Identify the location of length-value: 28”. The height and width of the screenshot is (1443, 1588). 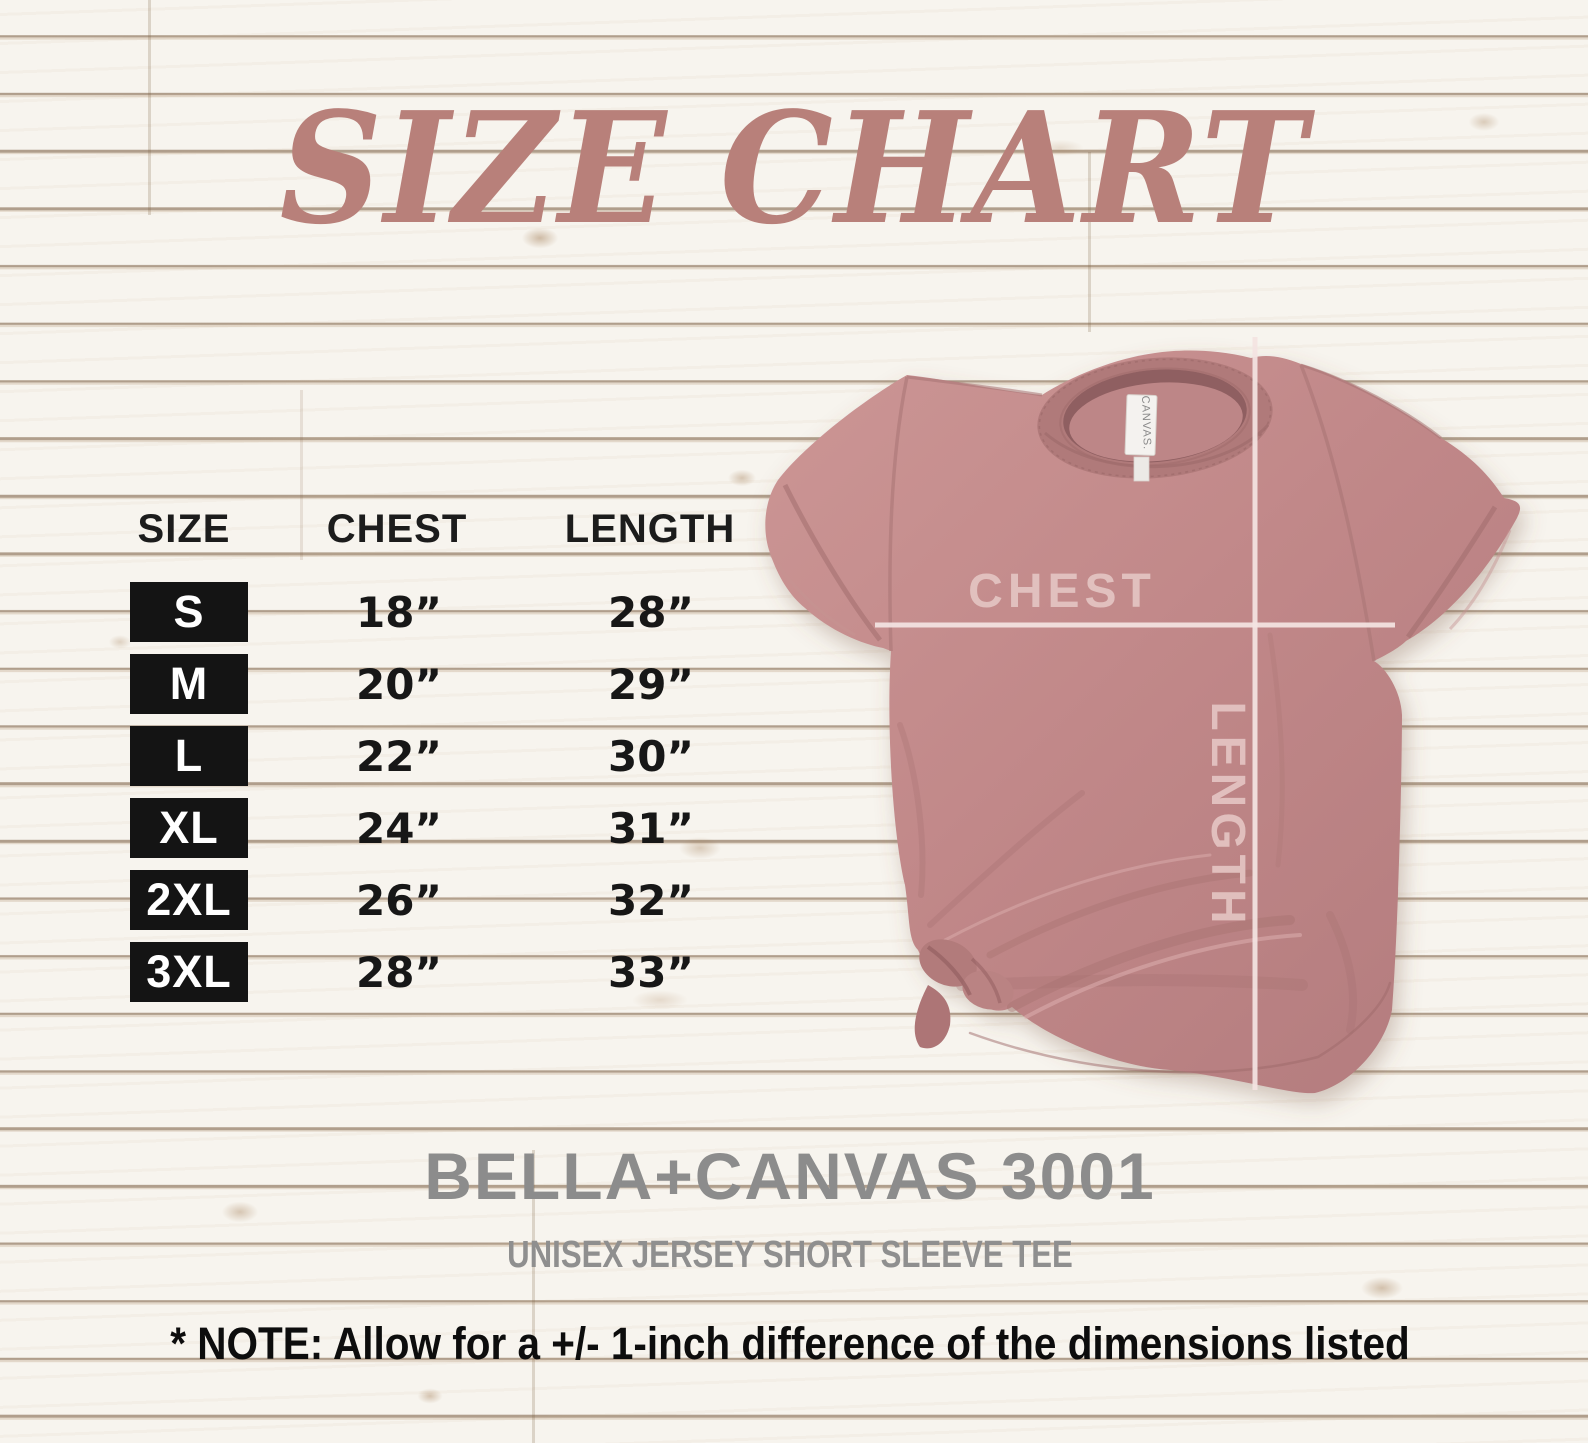
(651, 612).